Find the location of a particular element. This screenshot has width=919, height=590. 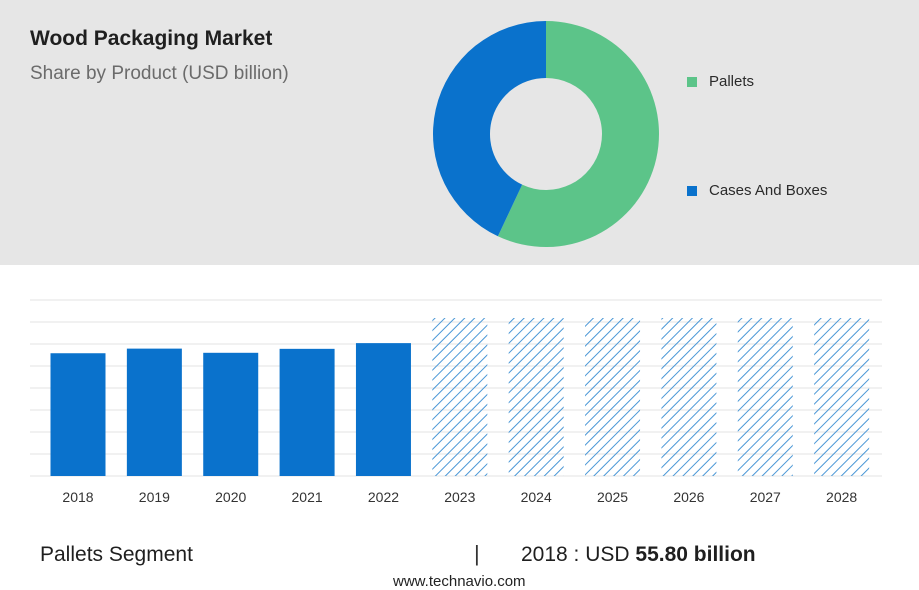

x-tick-label: 2027 is located at coordinates (765, 497).